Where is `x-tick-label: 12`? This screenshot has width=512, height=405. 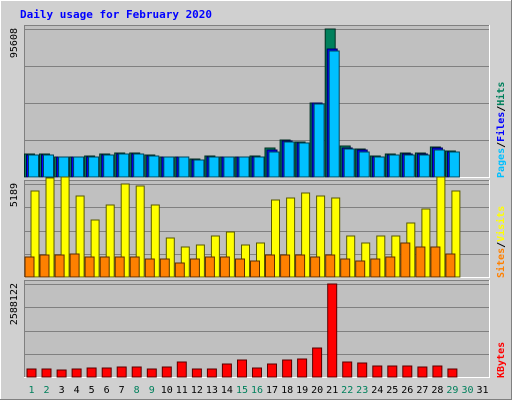 x-tick-label: 12 is located at coordinates (197, 390).